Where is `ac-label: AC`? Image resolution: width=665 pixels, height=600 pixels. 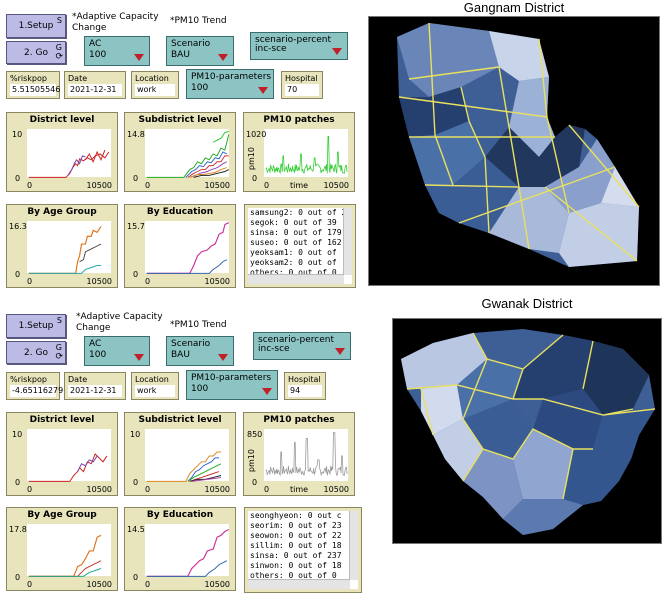 ac-label: AC is located at coordinates (95, 44).